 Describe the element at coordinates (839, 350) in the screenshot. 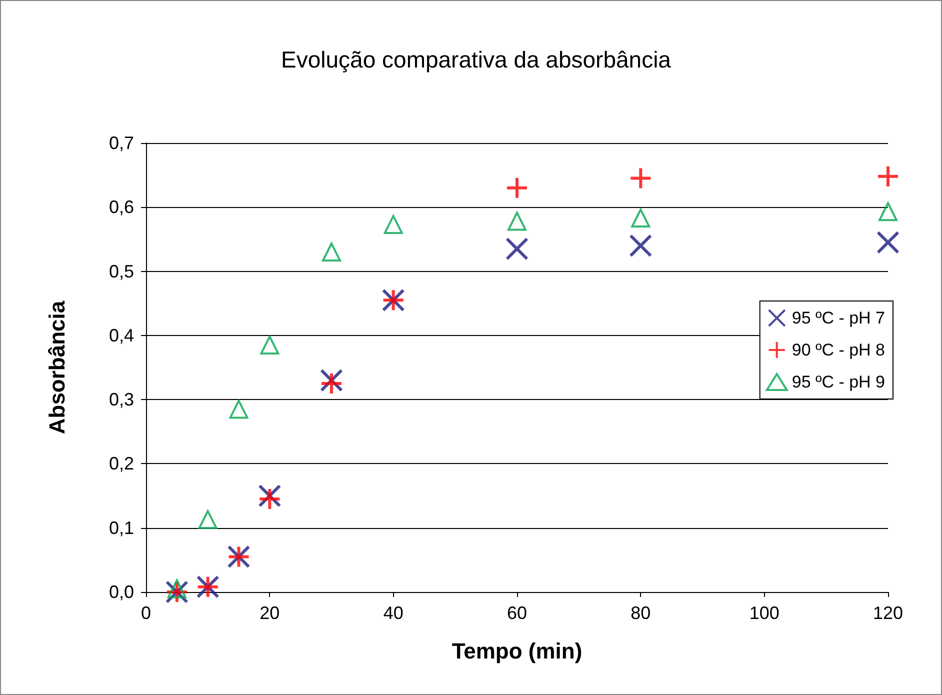

I see `legend-label: 90 ºC - pH 8` at that location.